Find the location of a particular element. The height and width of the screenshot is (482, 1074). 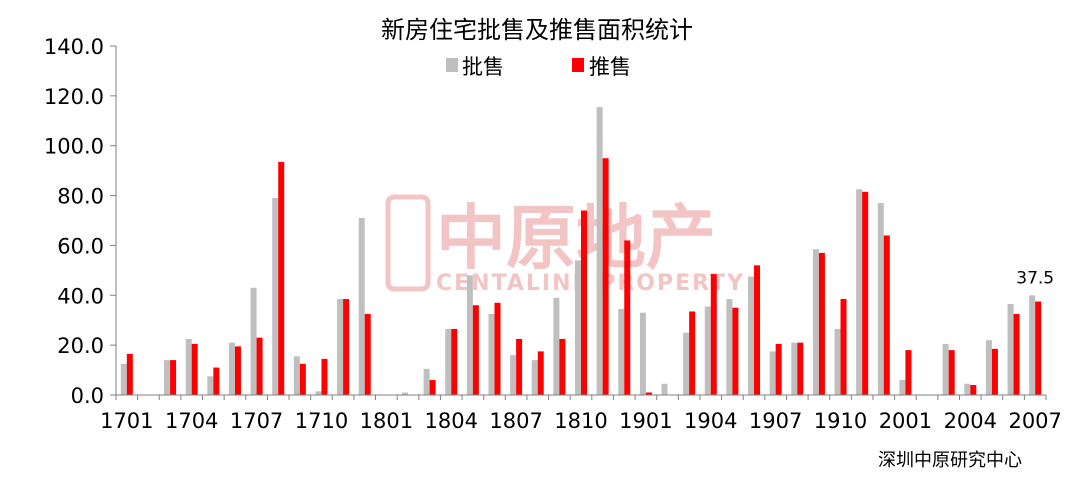

y-tick-label: 0.0 is located at coordinates (87, 396).